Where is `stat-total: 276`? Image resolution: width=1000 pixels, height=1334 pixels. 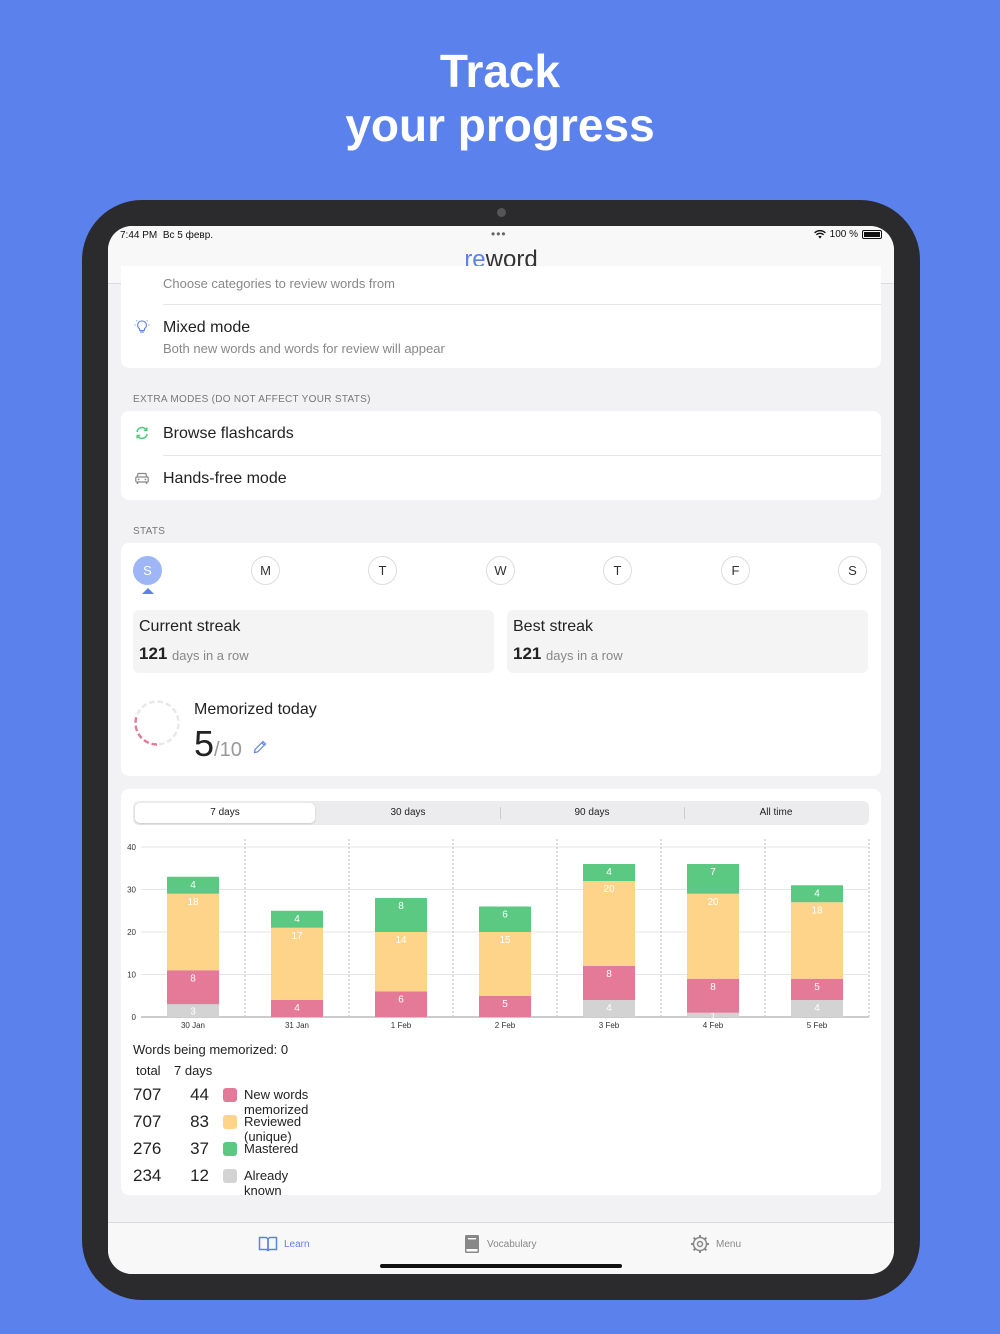
stat-total: 276 is located at coordinates (147, 1148).